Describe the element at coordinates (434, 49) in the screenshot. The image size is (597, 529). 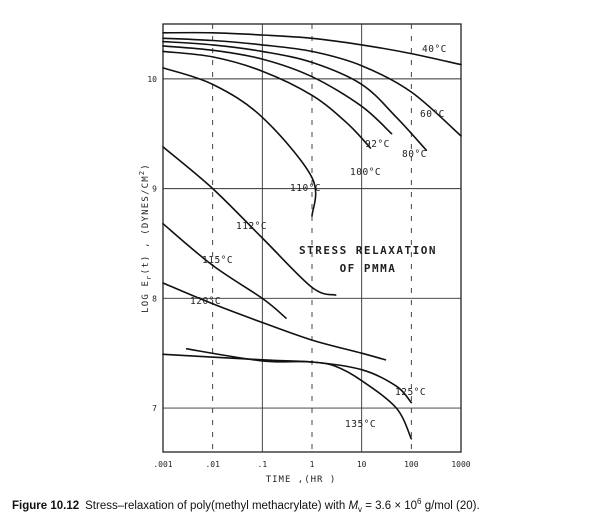
I see `series-label-40c: 40°C` at that location.